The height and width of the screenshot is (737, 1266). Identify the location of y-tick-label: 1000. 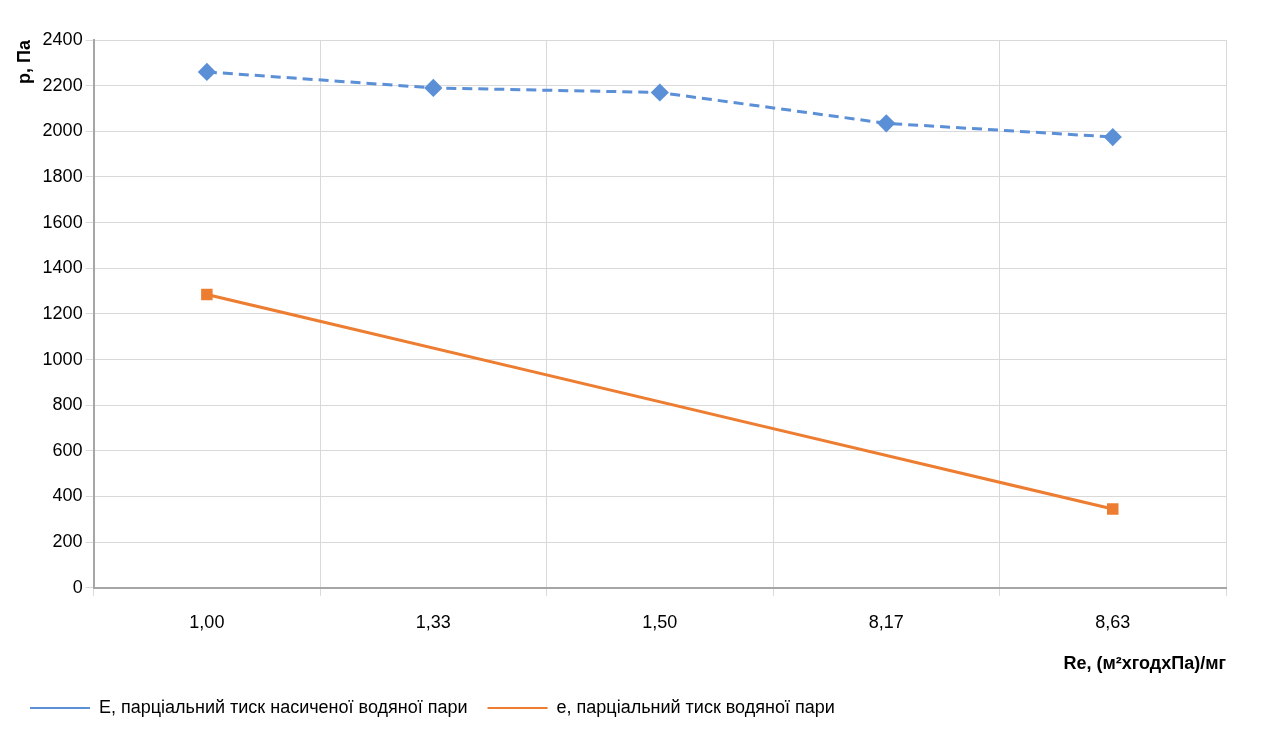
(62, 358).